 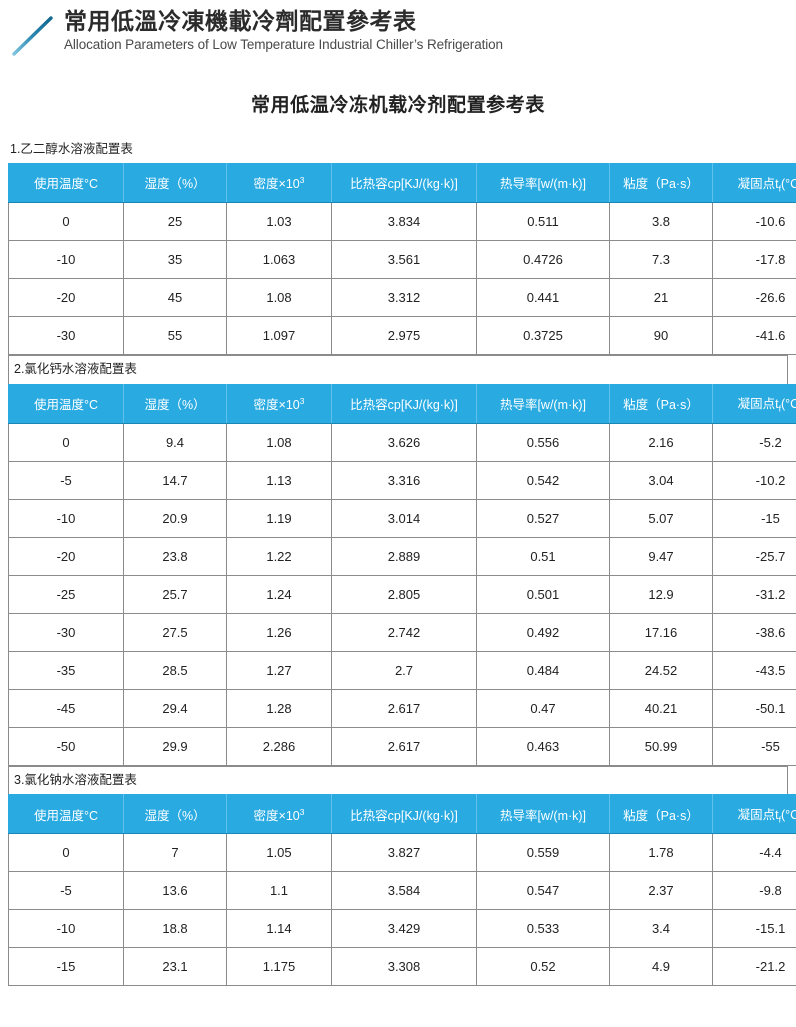 What do you see at coordinates (404, 967) in the screenshot?
I see `table-cell: 3.308` at bounding box center [404, 967].